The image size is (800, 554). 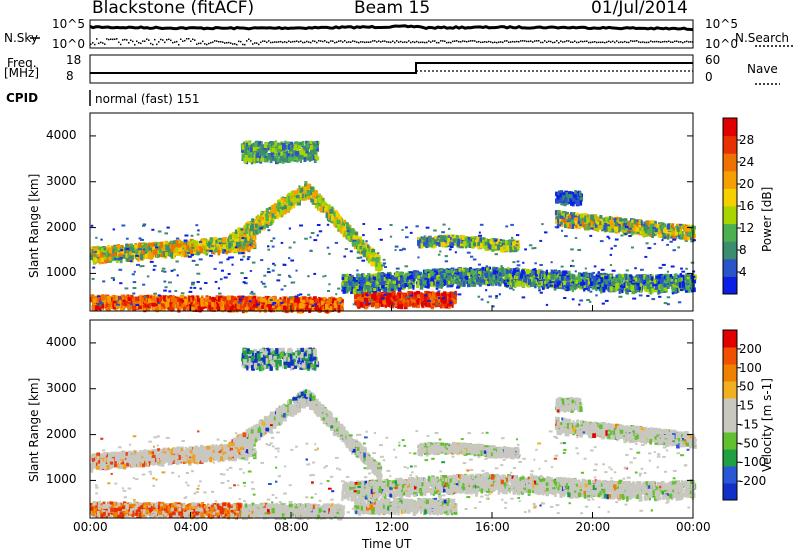 I want to click on colorbar-tick-label: -50, so click(x=749, y=443).